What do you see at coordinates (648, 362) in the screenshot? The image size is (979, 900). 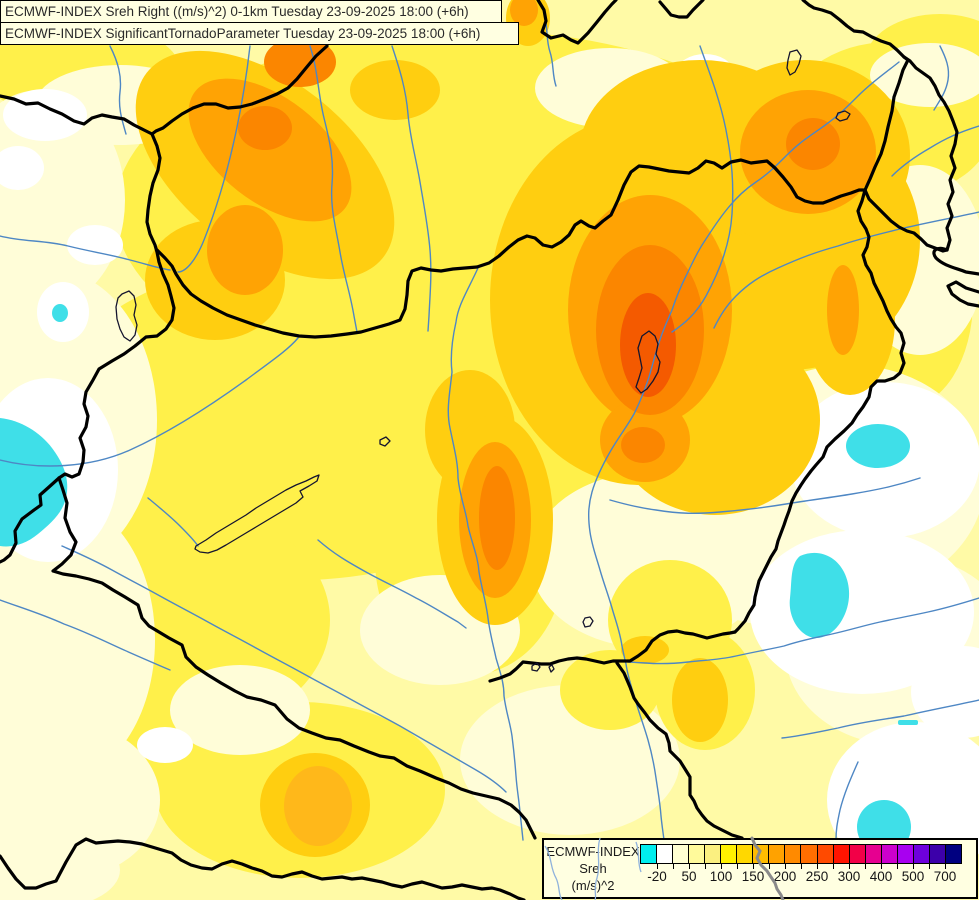 I see `lake-tisza` at bounding box center [648, 362].